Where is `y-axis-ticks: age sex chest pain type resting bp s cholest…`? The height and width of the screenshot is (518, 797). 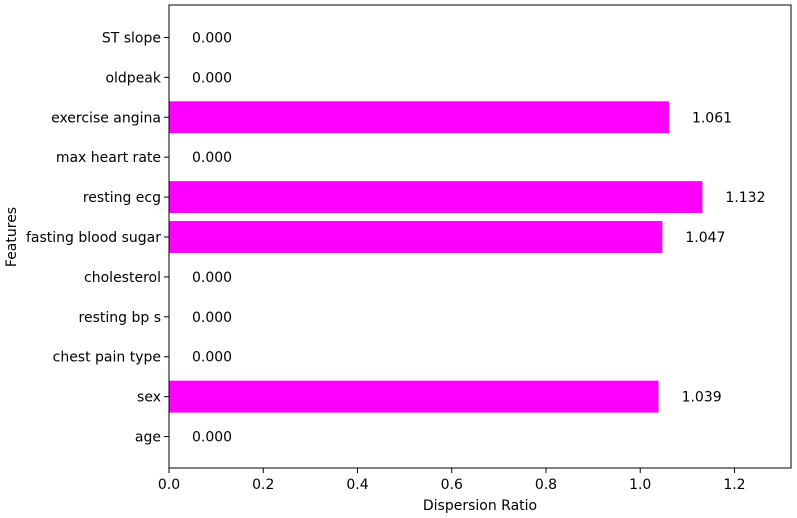 y-axis-ticks: age sex chest pain type resting bp s cholest… is located at coordinates (97, 238).